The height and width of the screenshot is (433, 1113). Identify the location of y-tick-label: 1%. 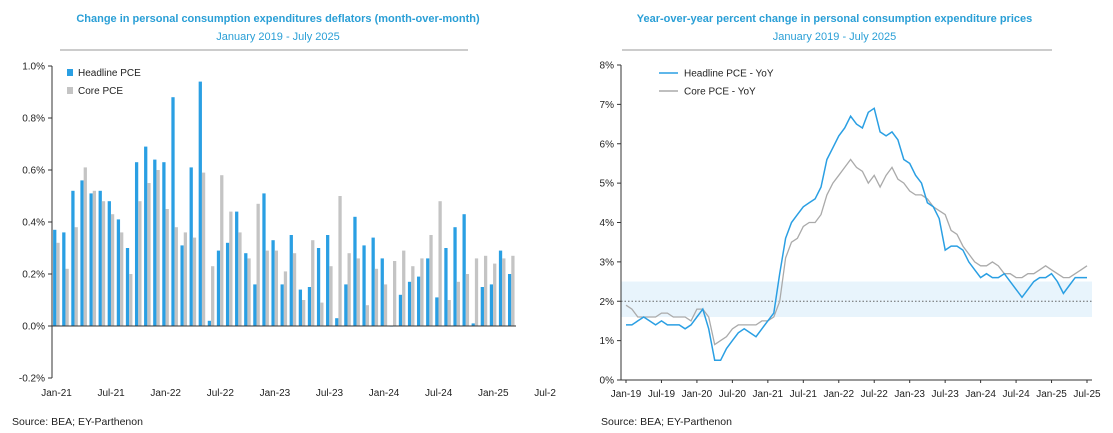
(607, 341).